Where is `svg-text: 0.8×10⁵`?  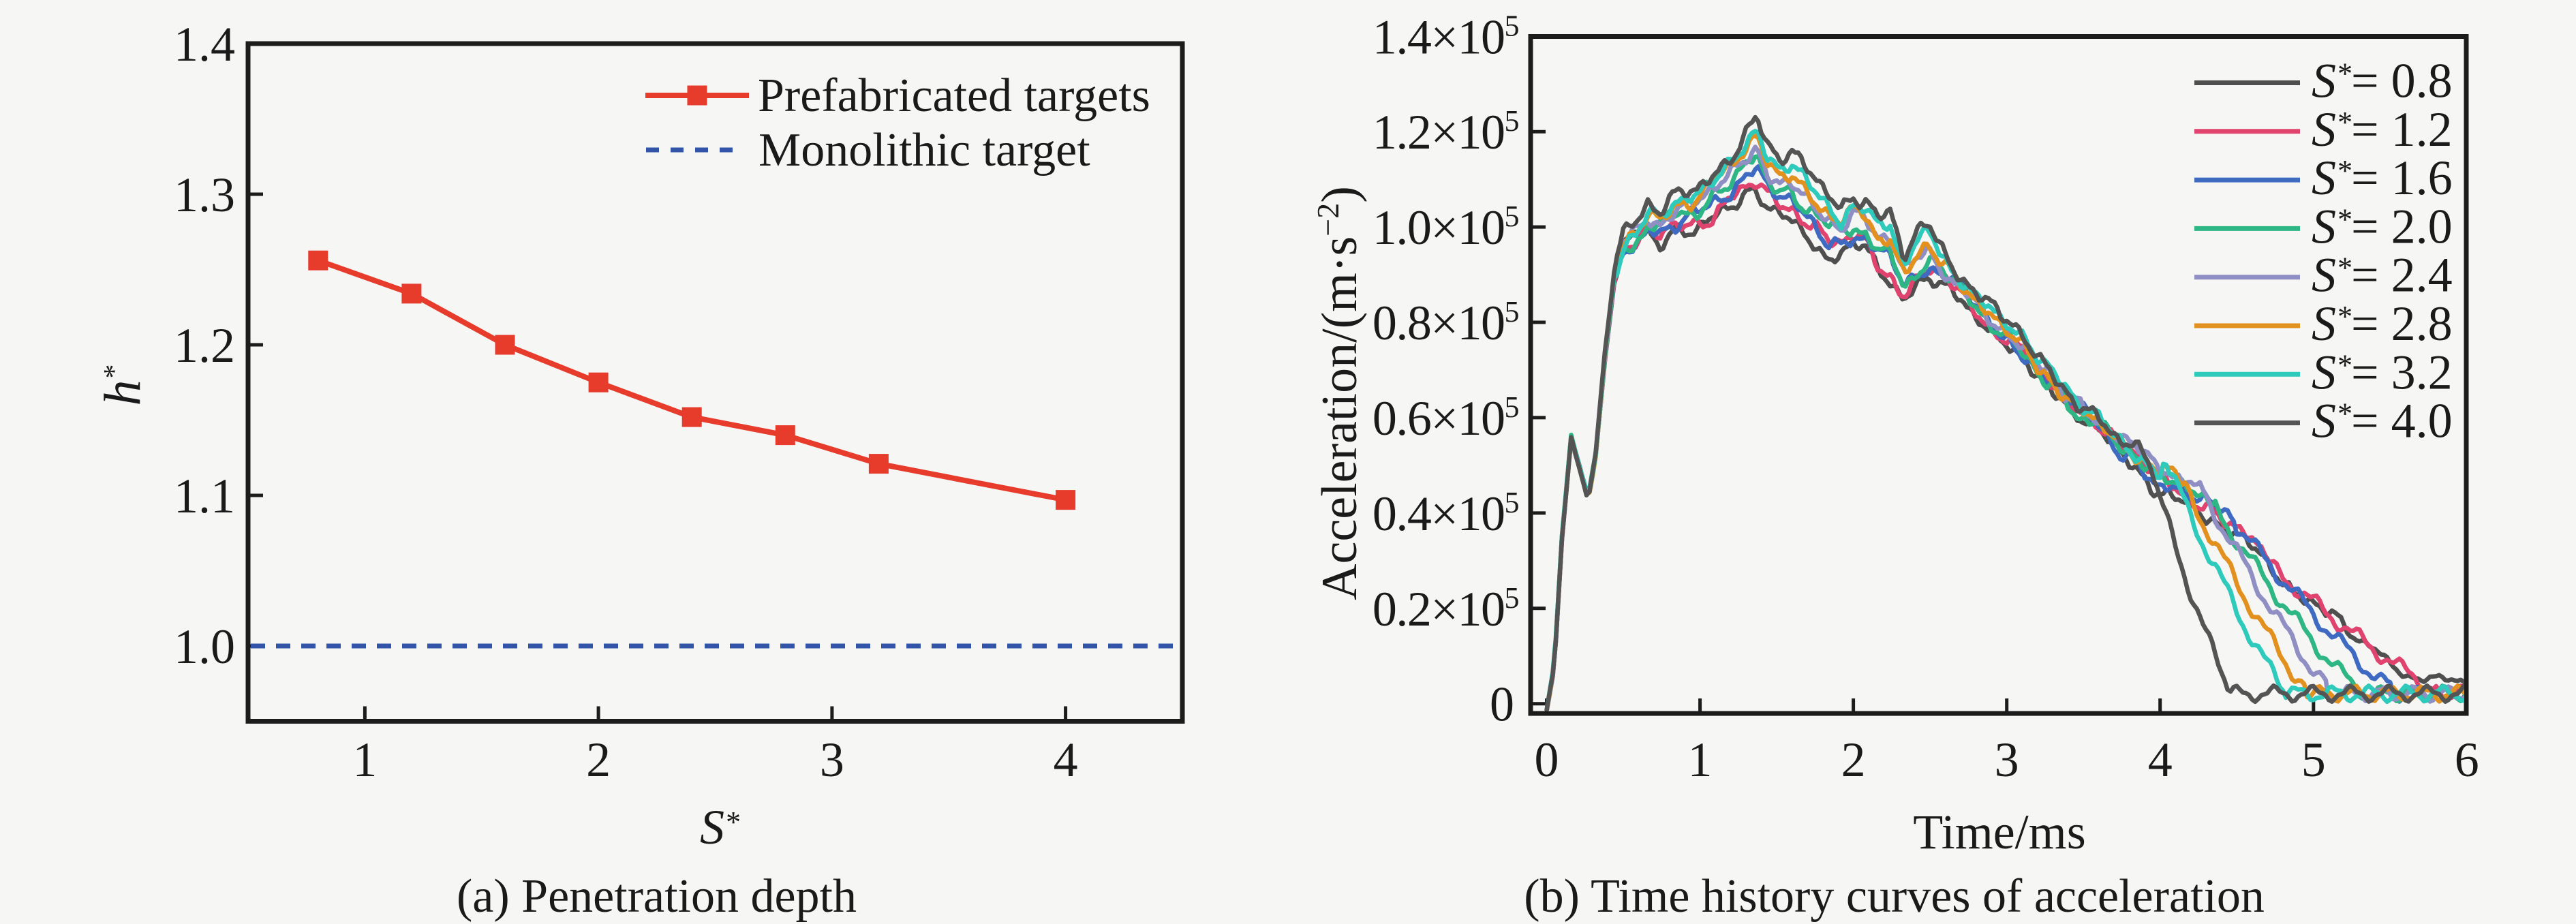 svg-text: 0.8×10⁵ is located at coordinates (1446, 322).